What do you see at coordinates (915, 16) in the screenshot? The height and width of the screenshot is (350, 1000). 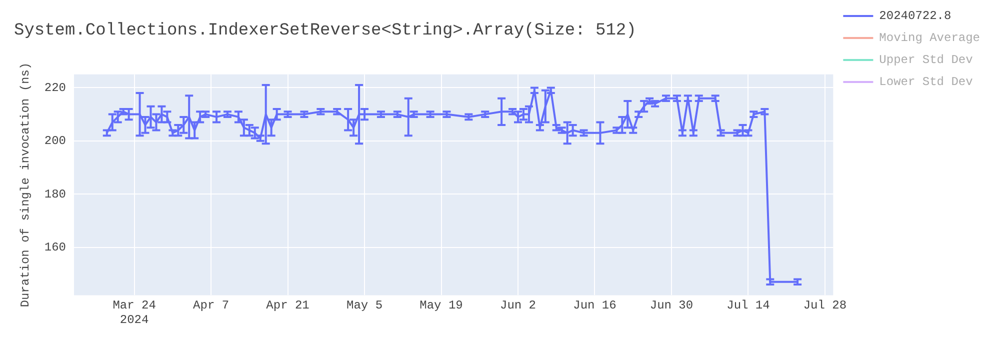 I see `legend-label: 20240722.8` at bounding box center [915, 16].